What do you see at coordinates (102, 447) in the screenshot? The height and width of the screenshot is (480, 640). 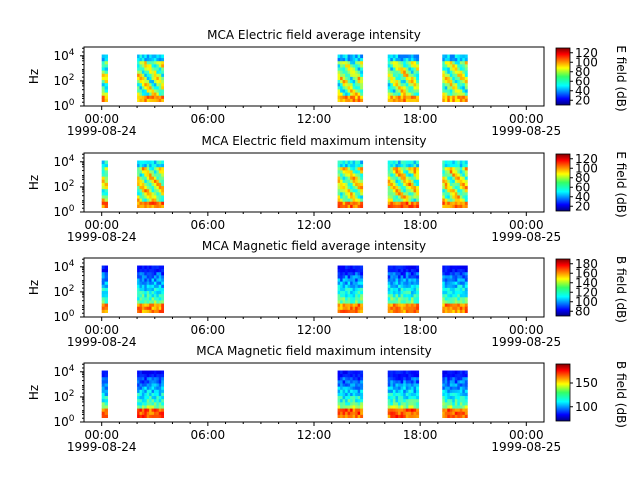 I see `x-date-label: 1999-08-24` at bounding box center [102, 447].